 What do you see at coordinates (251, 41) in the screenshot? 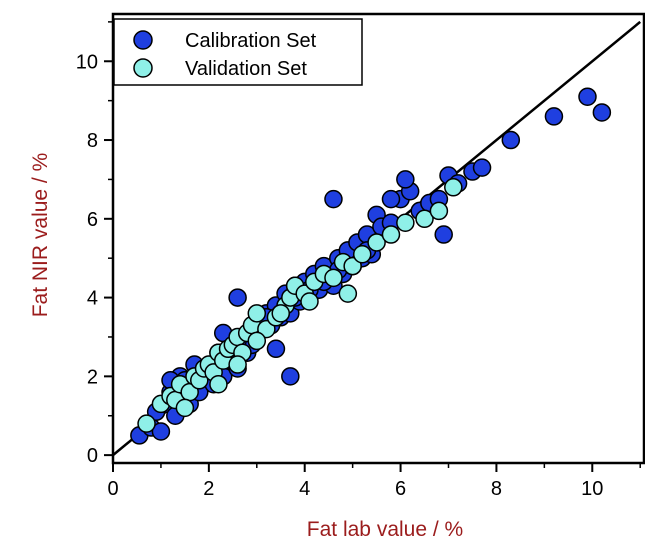
I see `legend-label-calibration: Calibration Set` at bounding box center [251, 41].